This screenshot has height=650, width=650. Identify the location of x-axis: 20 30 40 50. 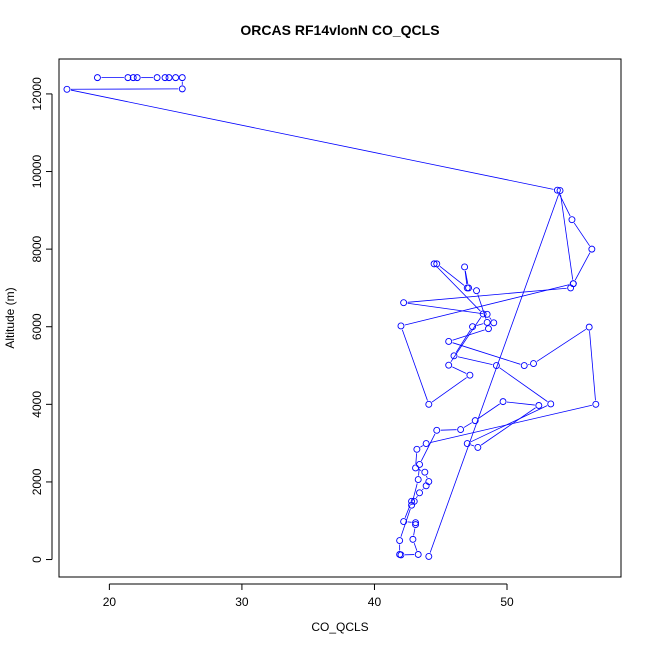
(308, 596).